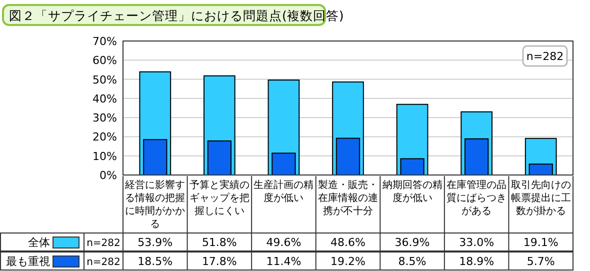 The width and height of the screenshot is (590, 271). What do you see at coordinates (284, 242) in the screenshot?
I see `data-label: 49.6%` at bounding box center [284, 242].